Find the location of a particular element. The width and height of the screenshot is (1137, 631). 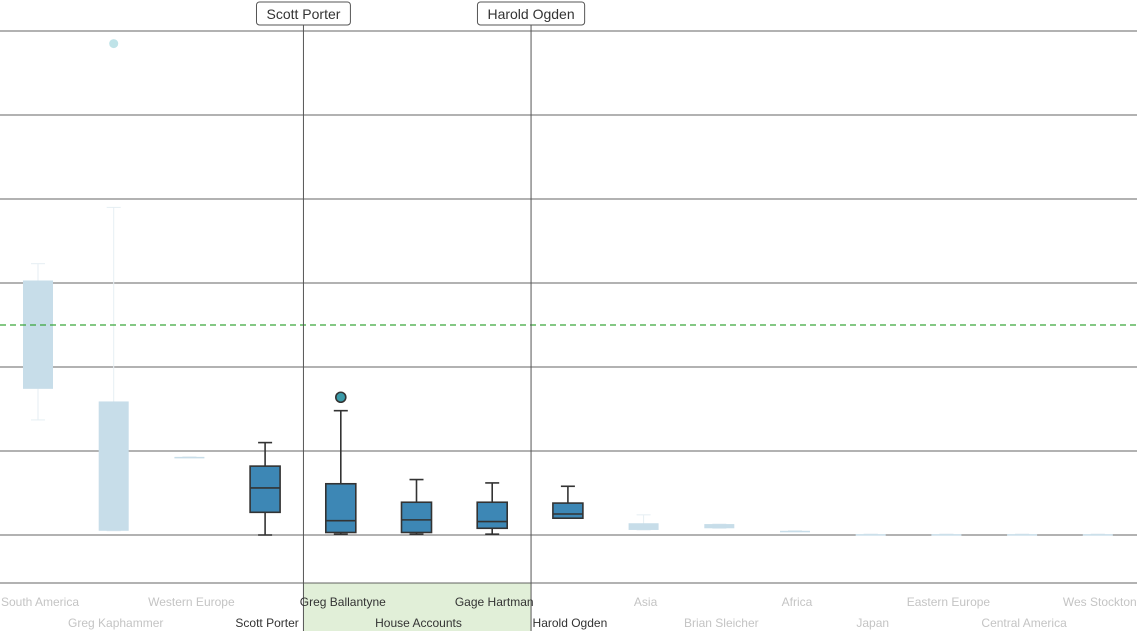

x-tick-label: Brian Sleicher is located at coordinates (721, 623).